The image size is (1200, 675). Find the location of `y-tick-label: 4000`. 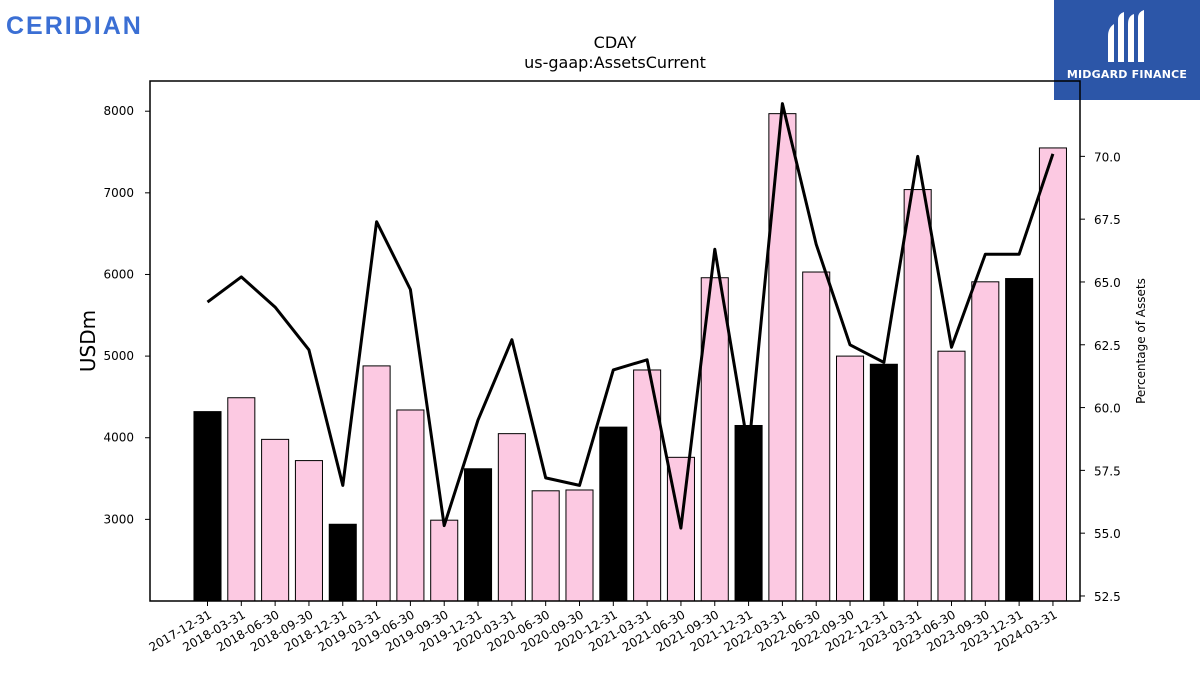

y-tick-label: 4000 is located at coordinates (118, 438).